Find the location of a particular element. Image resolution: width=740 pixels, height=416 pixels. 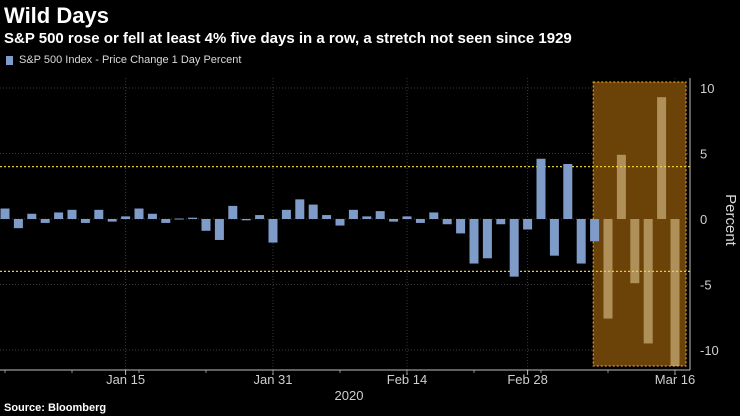

y-axis-title: Percent is located at coordinates (730, 220).